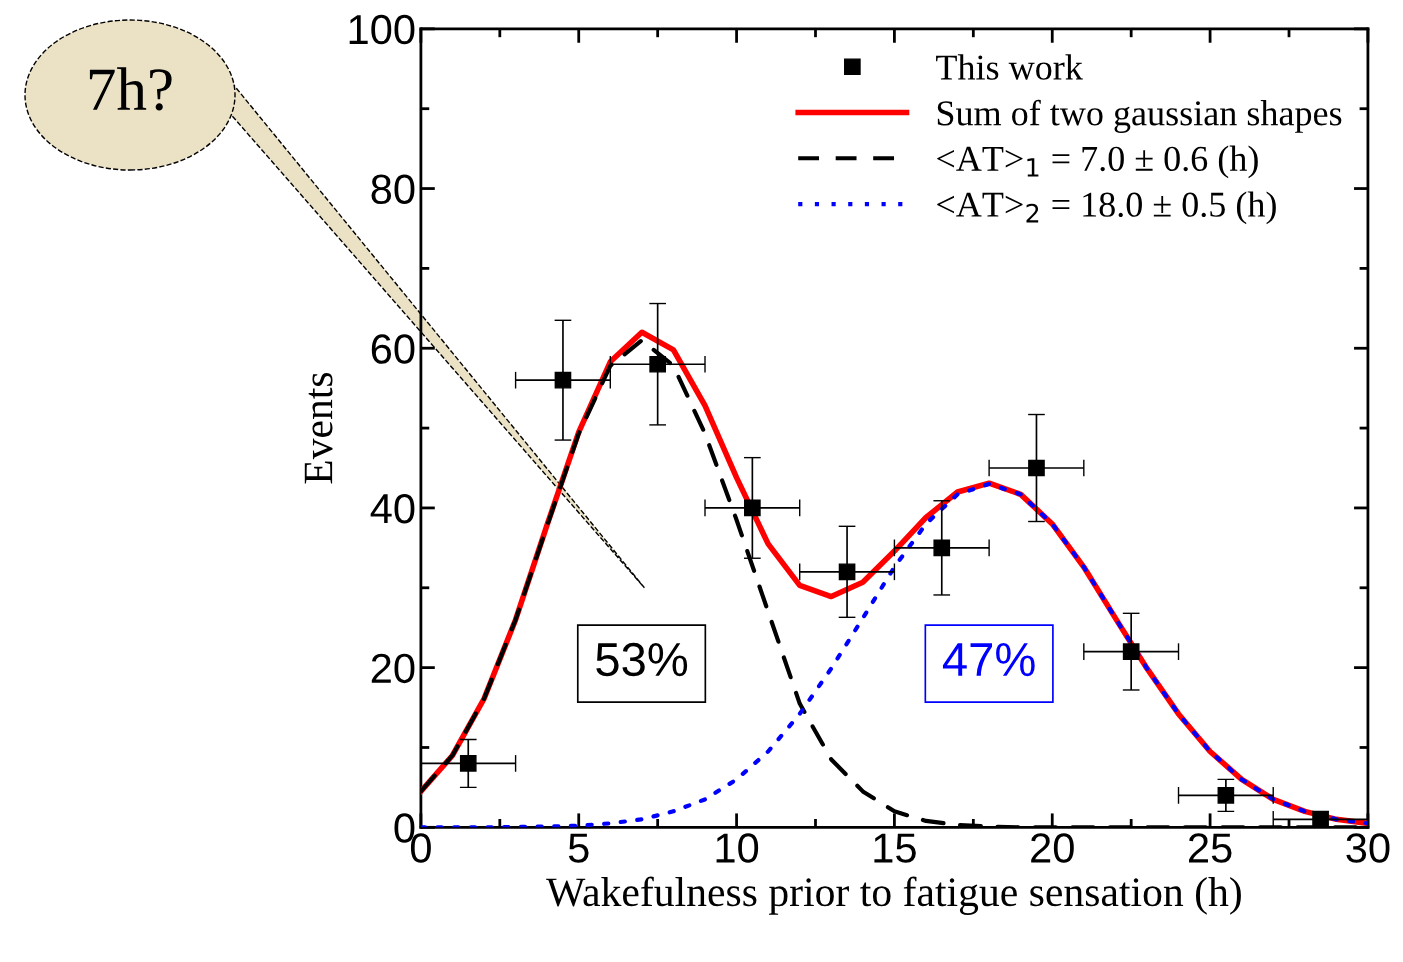 Image resolution: width=1403 pixels, height=962 pixels. Describe the element at coordinates (988, 660) in the screenshot. I see `annotation: 47%` at that location.